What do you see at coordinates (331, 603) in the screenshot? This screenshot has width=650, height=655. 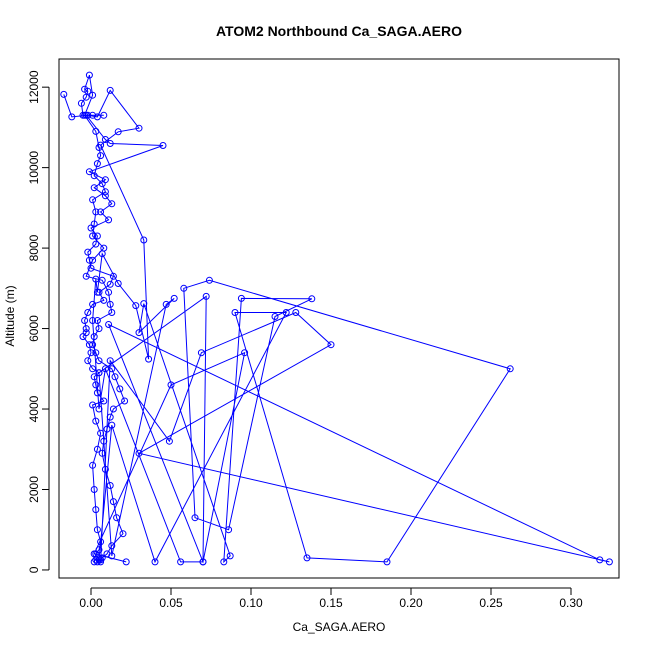 I see `x-tick-label: 0.15` at bounding box center [331, 603].